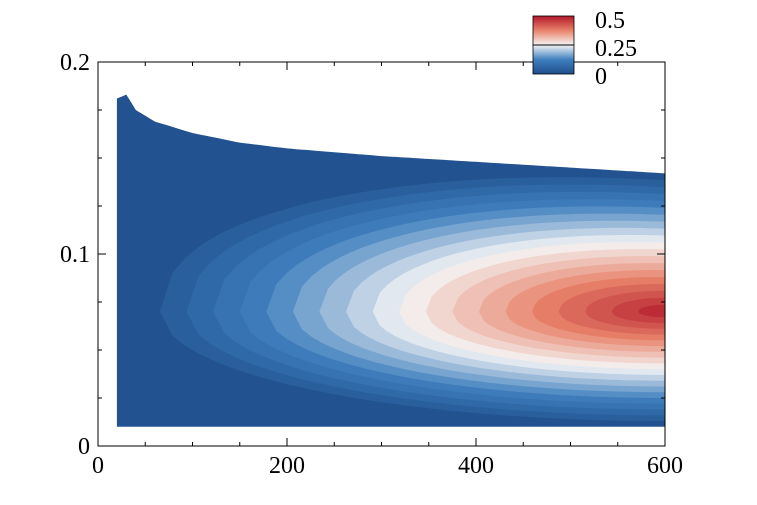 This screenshot has height=505, width=757. What do you see at coordinates (75, 63) in the screenshot?
I see `y-tick-label: 0.2` at bounding box center [75, 63].